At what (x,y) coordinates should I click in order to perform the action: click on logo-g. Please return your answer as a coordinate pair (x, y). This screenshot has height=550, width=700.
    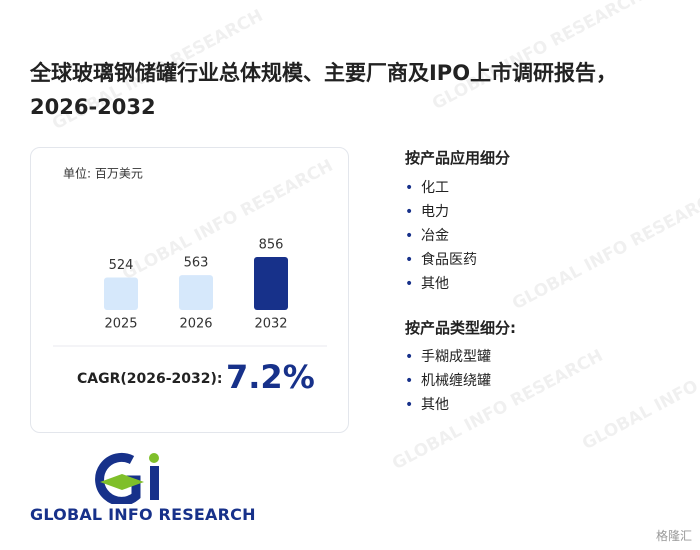
    Looking at the image, I should click on (118, 478).